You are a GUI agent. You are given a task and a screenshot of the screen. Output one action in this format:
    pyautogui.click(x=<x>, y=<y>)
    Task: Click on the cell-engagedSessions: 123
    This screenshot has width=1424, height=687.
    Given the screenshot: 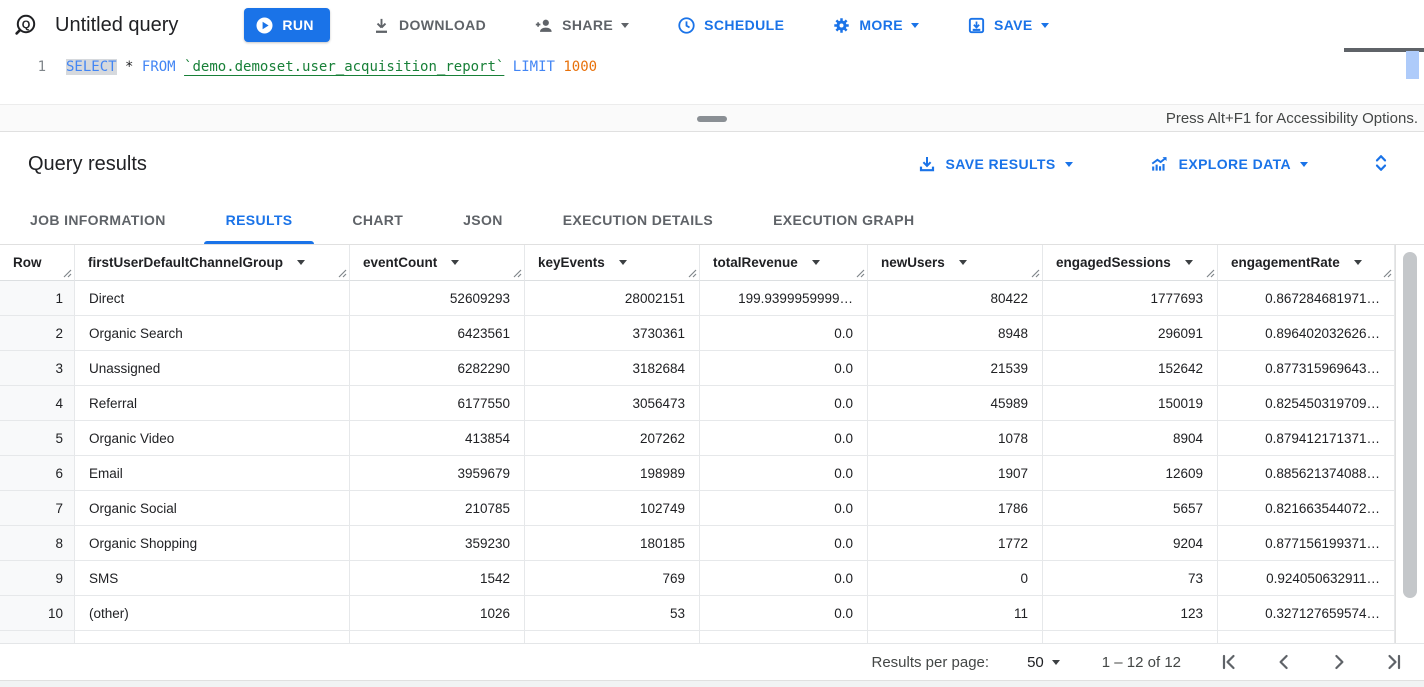 What is the action you would take?
    pyautogui.click(x=1130, y=613)
    